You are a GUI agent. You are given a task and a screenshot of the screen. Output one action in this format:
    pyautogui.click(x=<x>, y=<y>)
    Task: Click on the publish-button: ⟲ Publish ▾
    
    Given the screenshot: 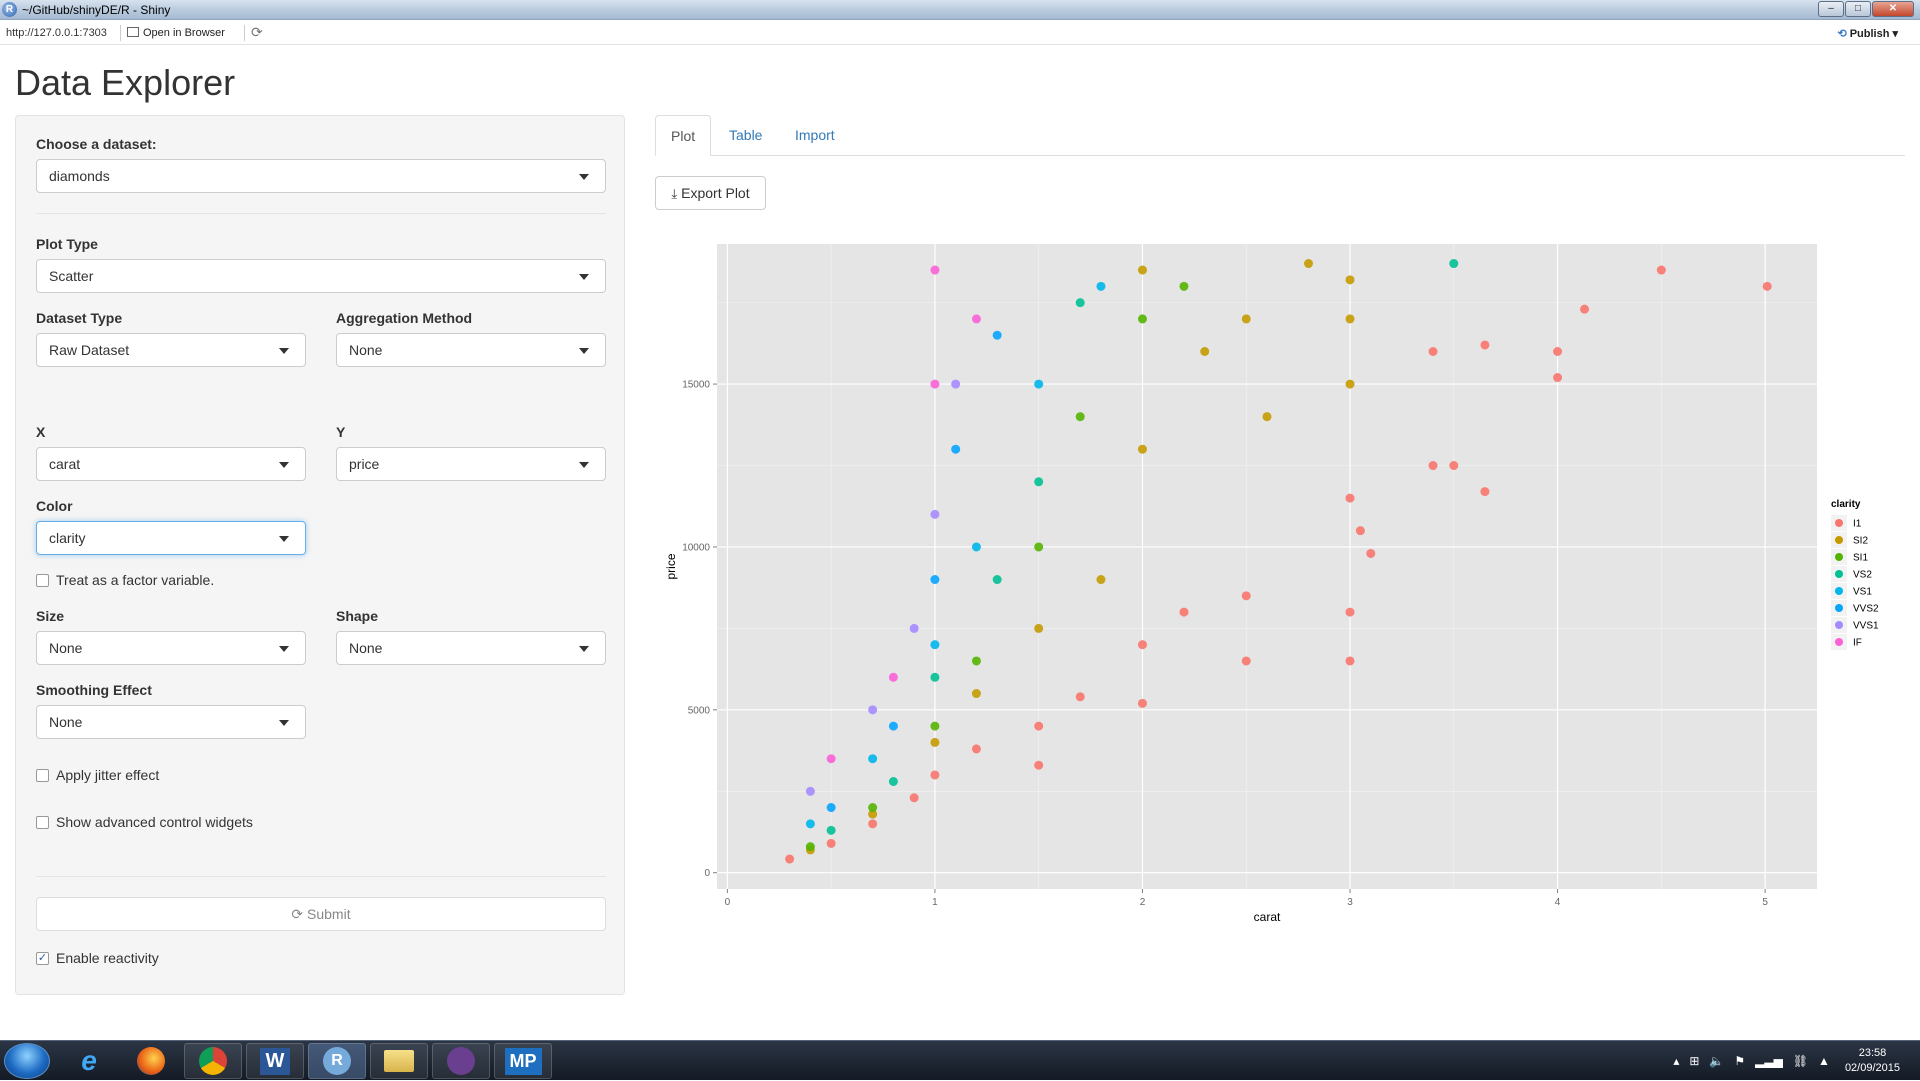 What is the action you would take?
    pyautogui.click(x=1867, y=34)
    